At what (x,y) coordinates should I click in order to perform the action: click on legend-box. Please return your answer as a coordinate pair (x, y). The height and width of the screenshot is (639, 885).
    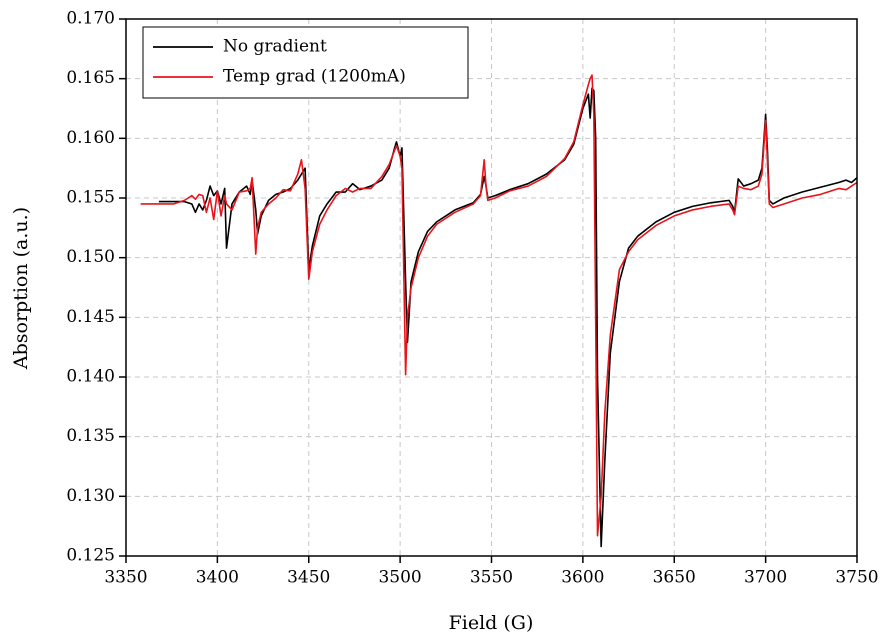
    Looking at the image, I should click on (305, 62).